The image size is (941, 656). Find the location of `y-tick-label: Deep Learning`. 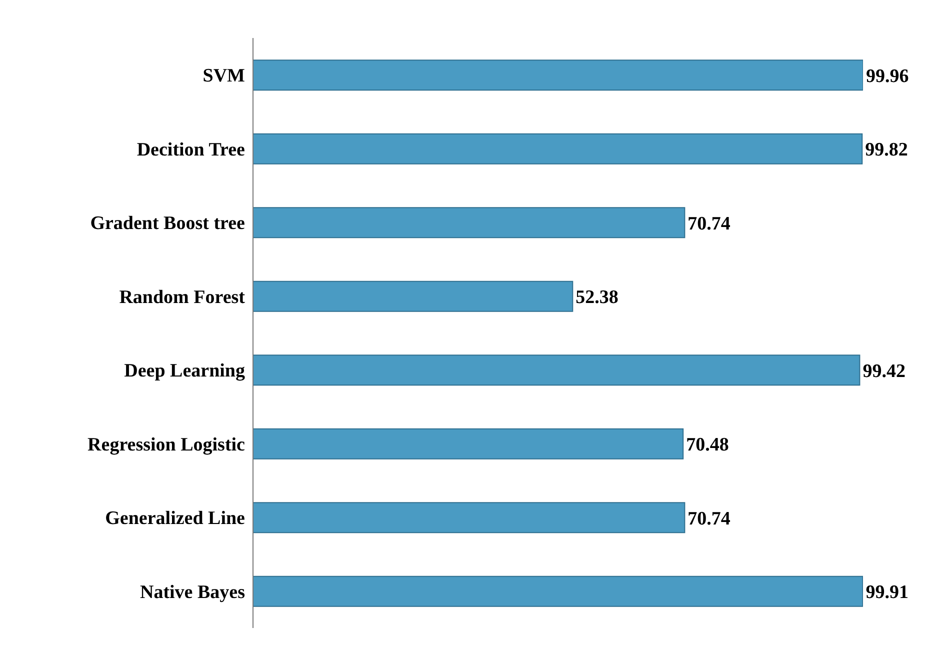

y-tick-label: Deep Learning is located at coordinates (185, 371).